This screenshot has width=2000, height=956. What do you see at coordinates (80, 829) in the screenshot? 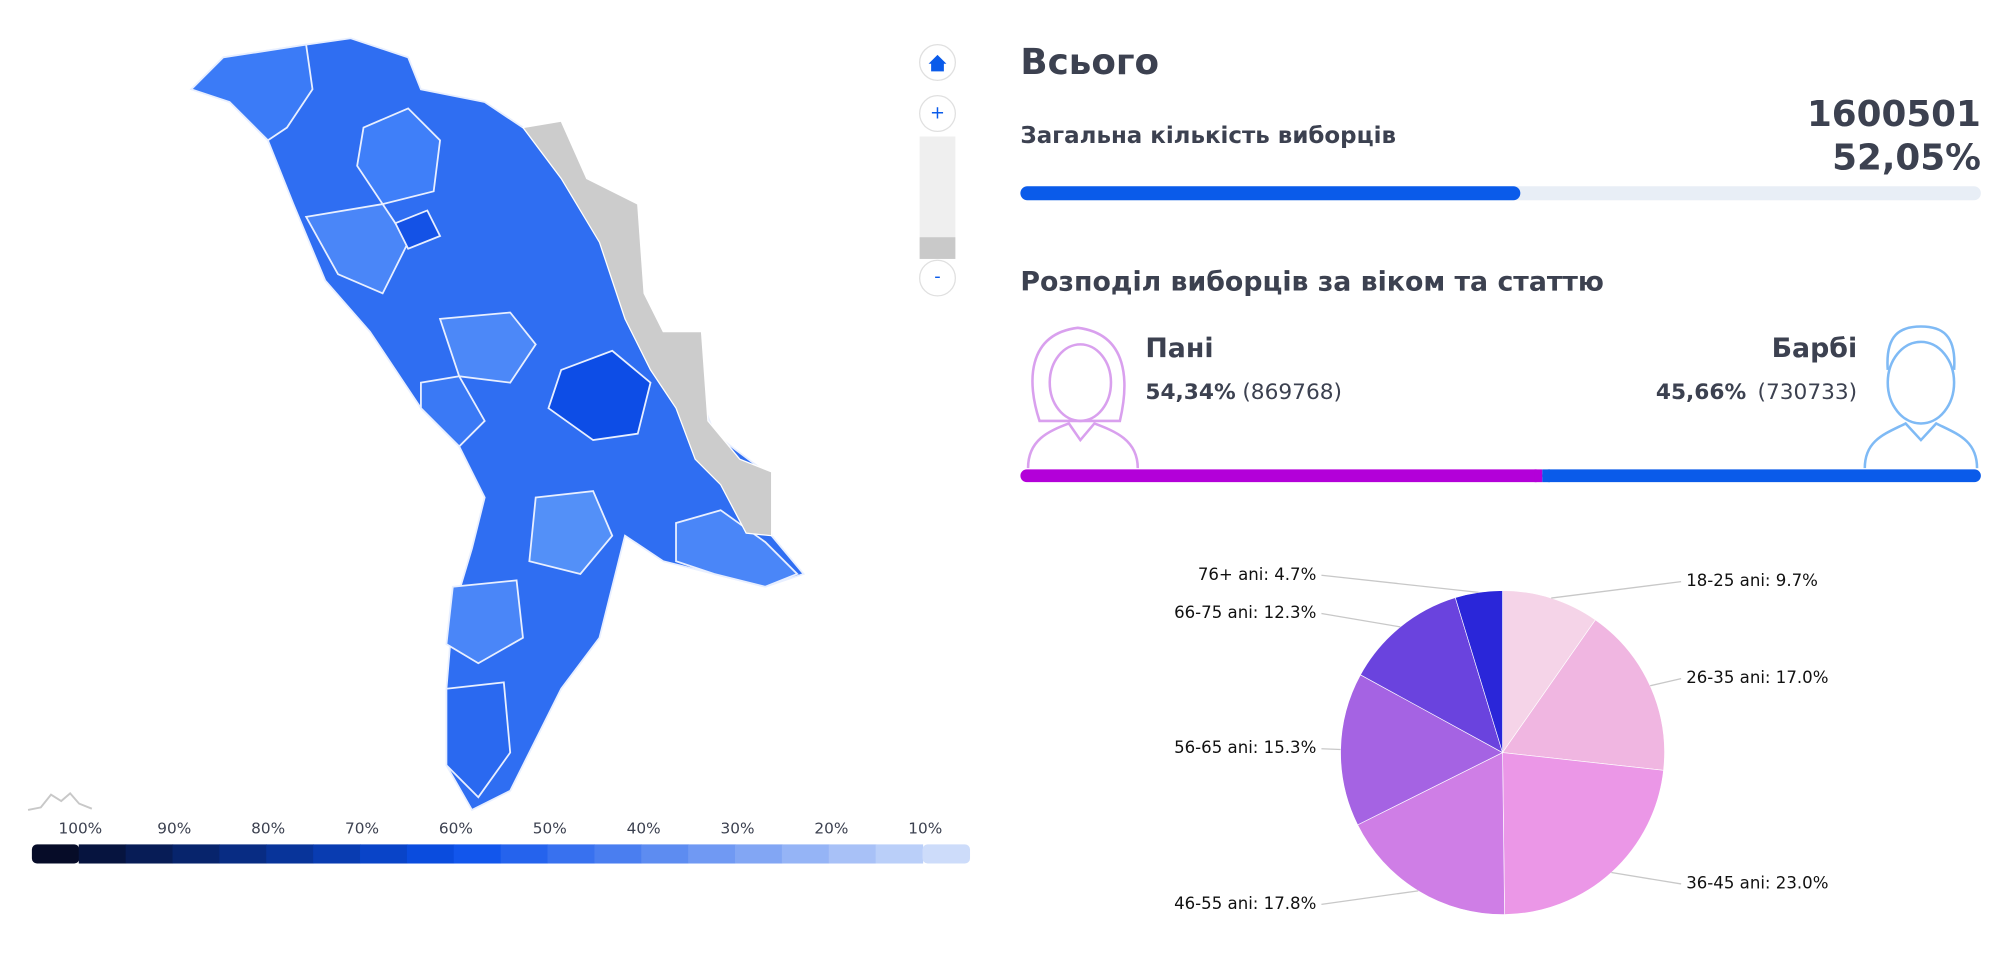
I see `legend-label: 100%` at bounding box center [80, 829].